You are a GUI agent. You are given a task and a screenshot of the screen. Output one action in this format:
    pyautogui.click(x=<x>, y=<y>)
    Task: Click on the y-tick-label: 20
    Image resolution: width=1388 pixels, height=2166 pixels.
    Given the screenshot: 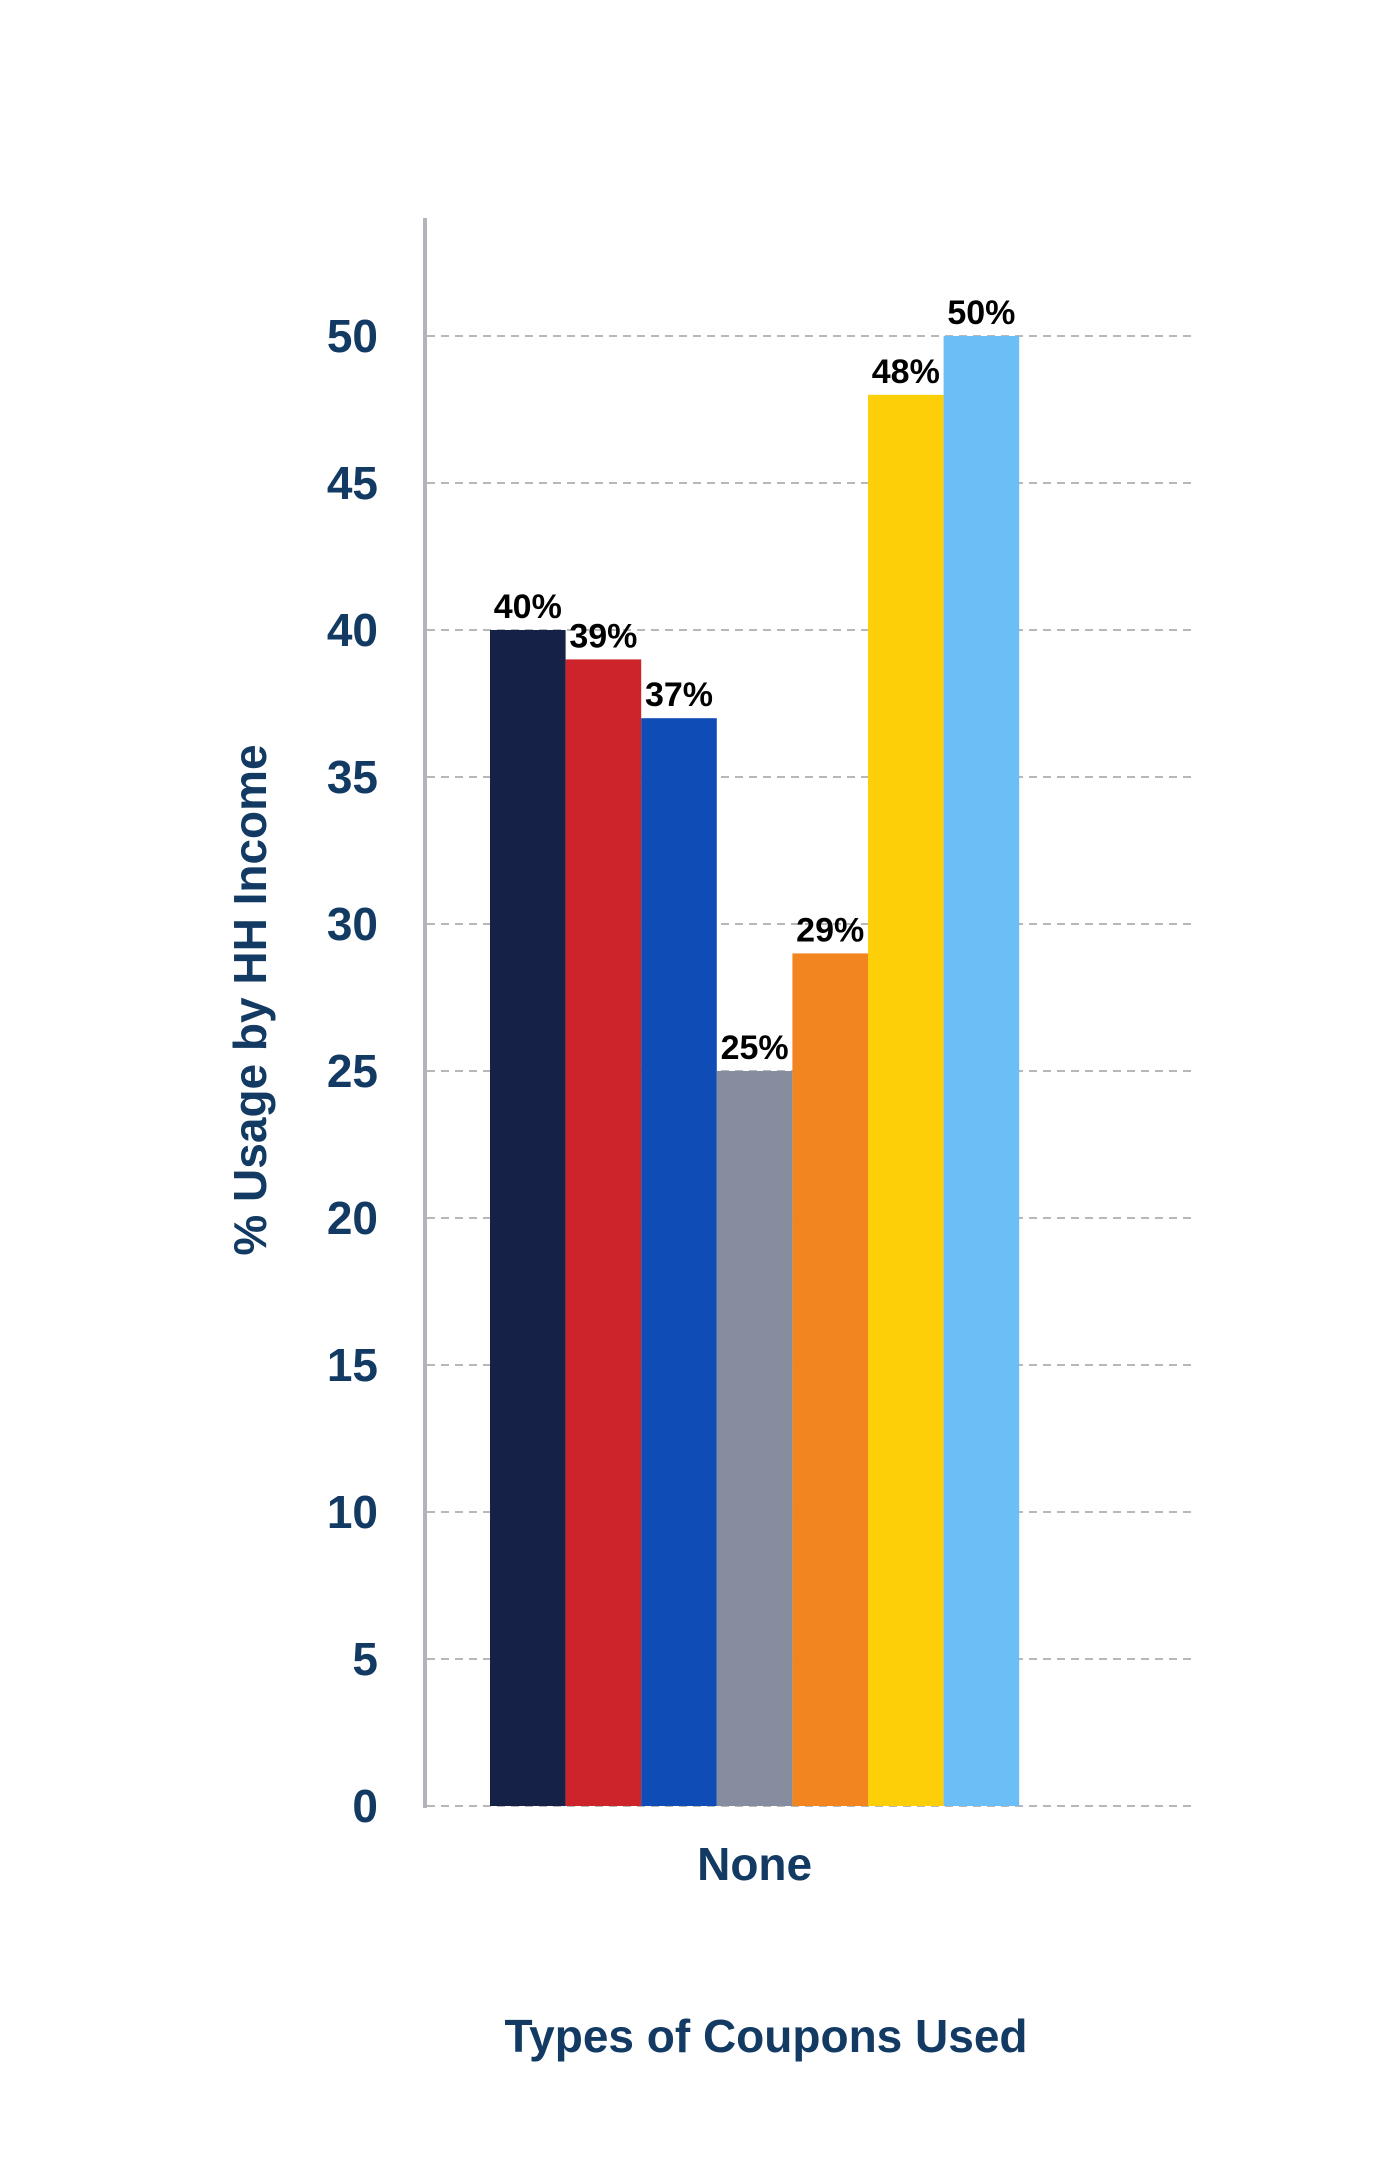 What is the action you would take?
    pyautogui.click(x=352, y=1218)
    